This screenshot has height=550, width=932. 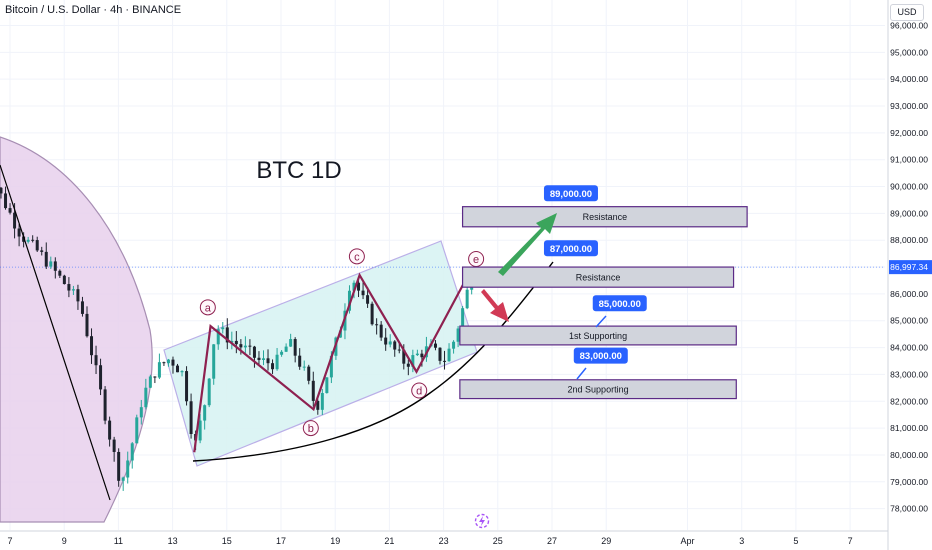 What do you see at coordinates (419, 392) in the screenshot?
I see `wave-label-d: d` at bounding box center [419, 392].